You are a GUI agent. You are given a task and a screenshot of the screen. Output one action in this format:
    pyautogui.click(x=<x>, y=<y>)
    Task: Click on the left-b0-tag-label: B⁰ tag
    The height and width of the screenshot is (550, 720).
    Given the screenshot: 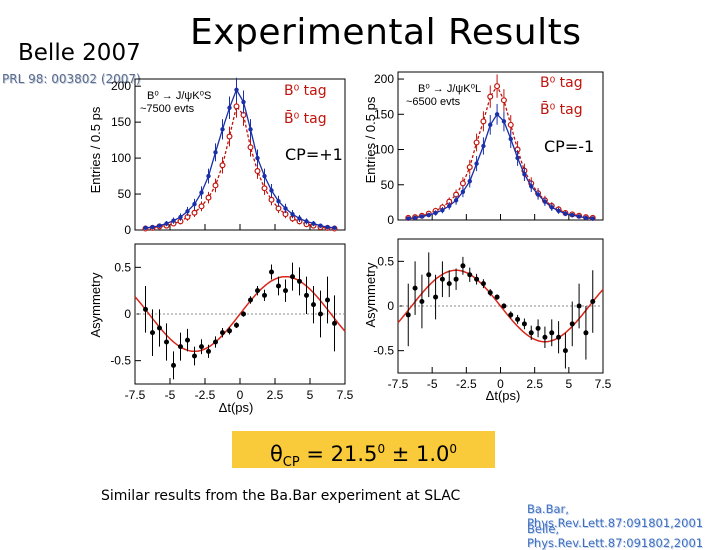 What is the action you would take?
    pyautogui.click(x=305, y=91)
    